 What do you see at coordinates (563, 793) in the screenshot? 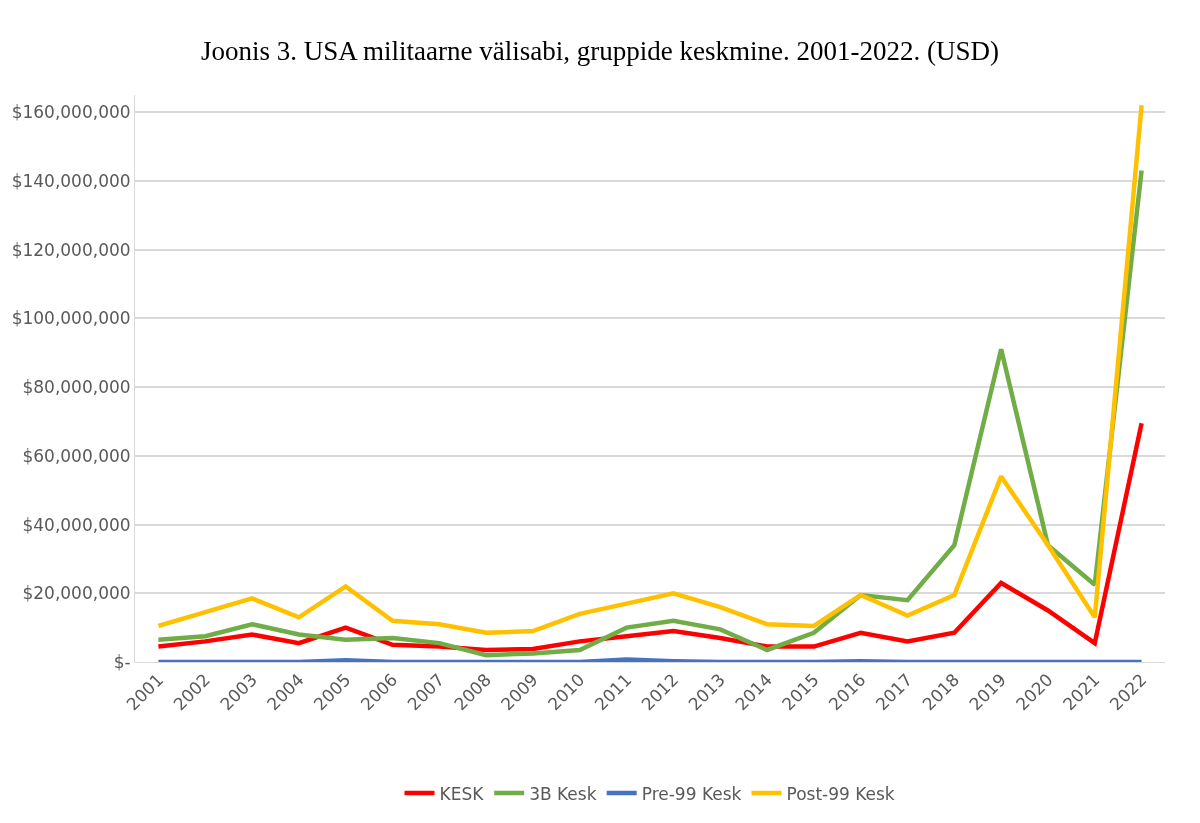
I see `legend-label: 3B Kesk` at bounding box center [563, 793].